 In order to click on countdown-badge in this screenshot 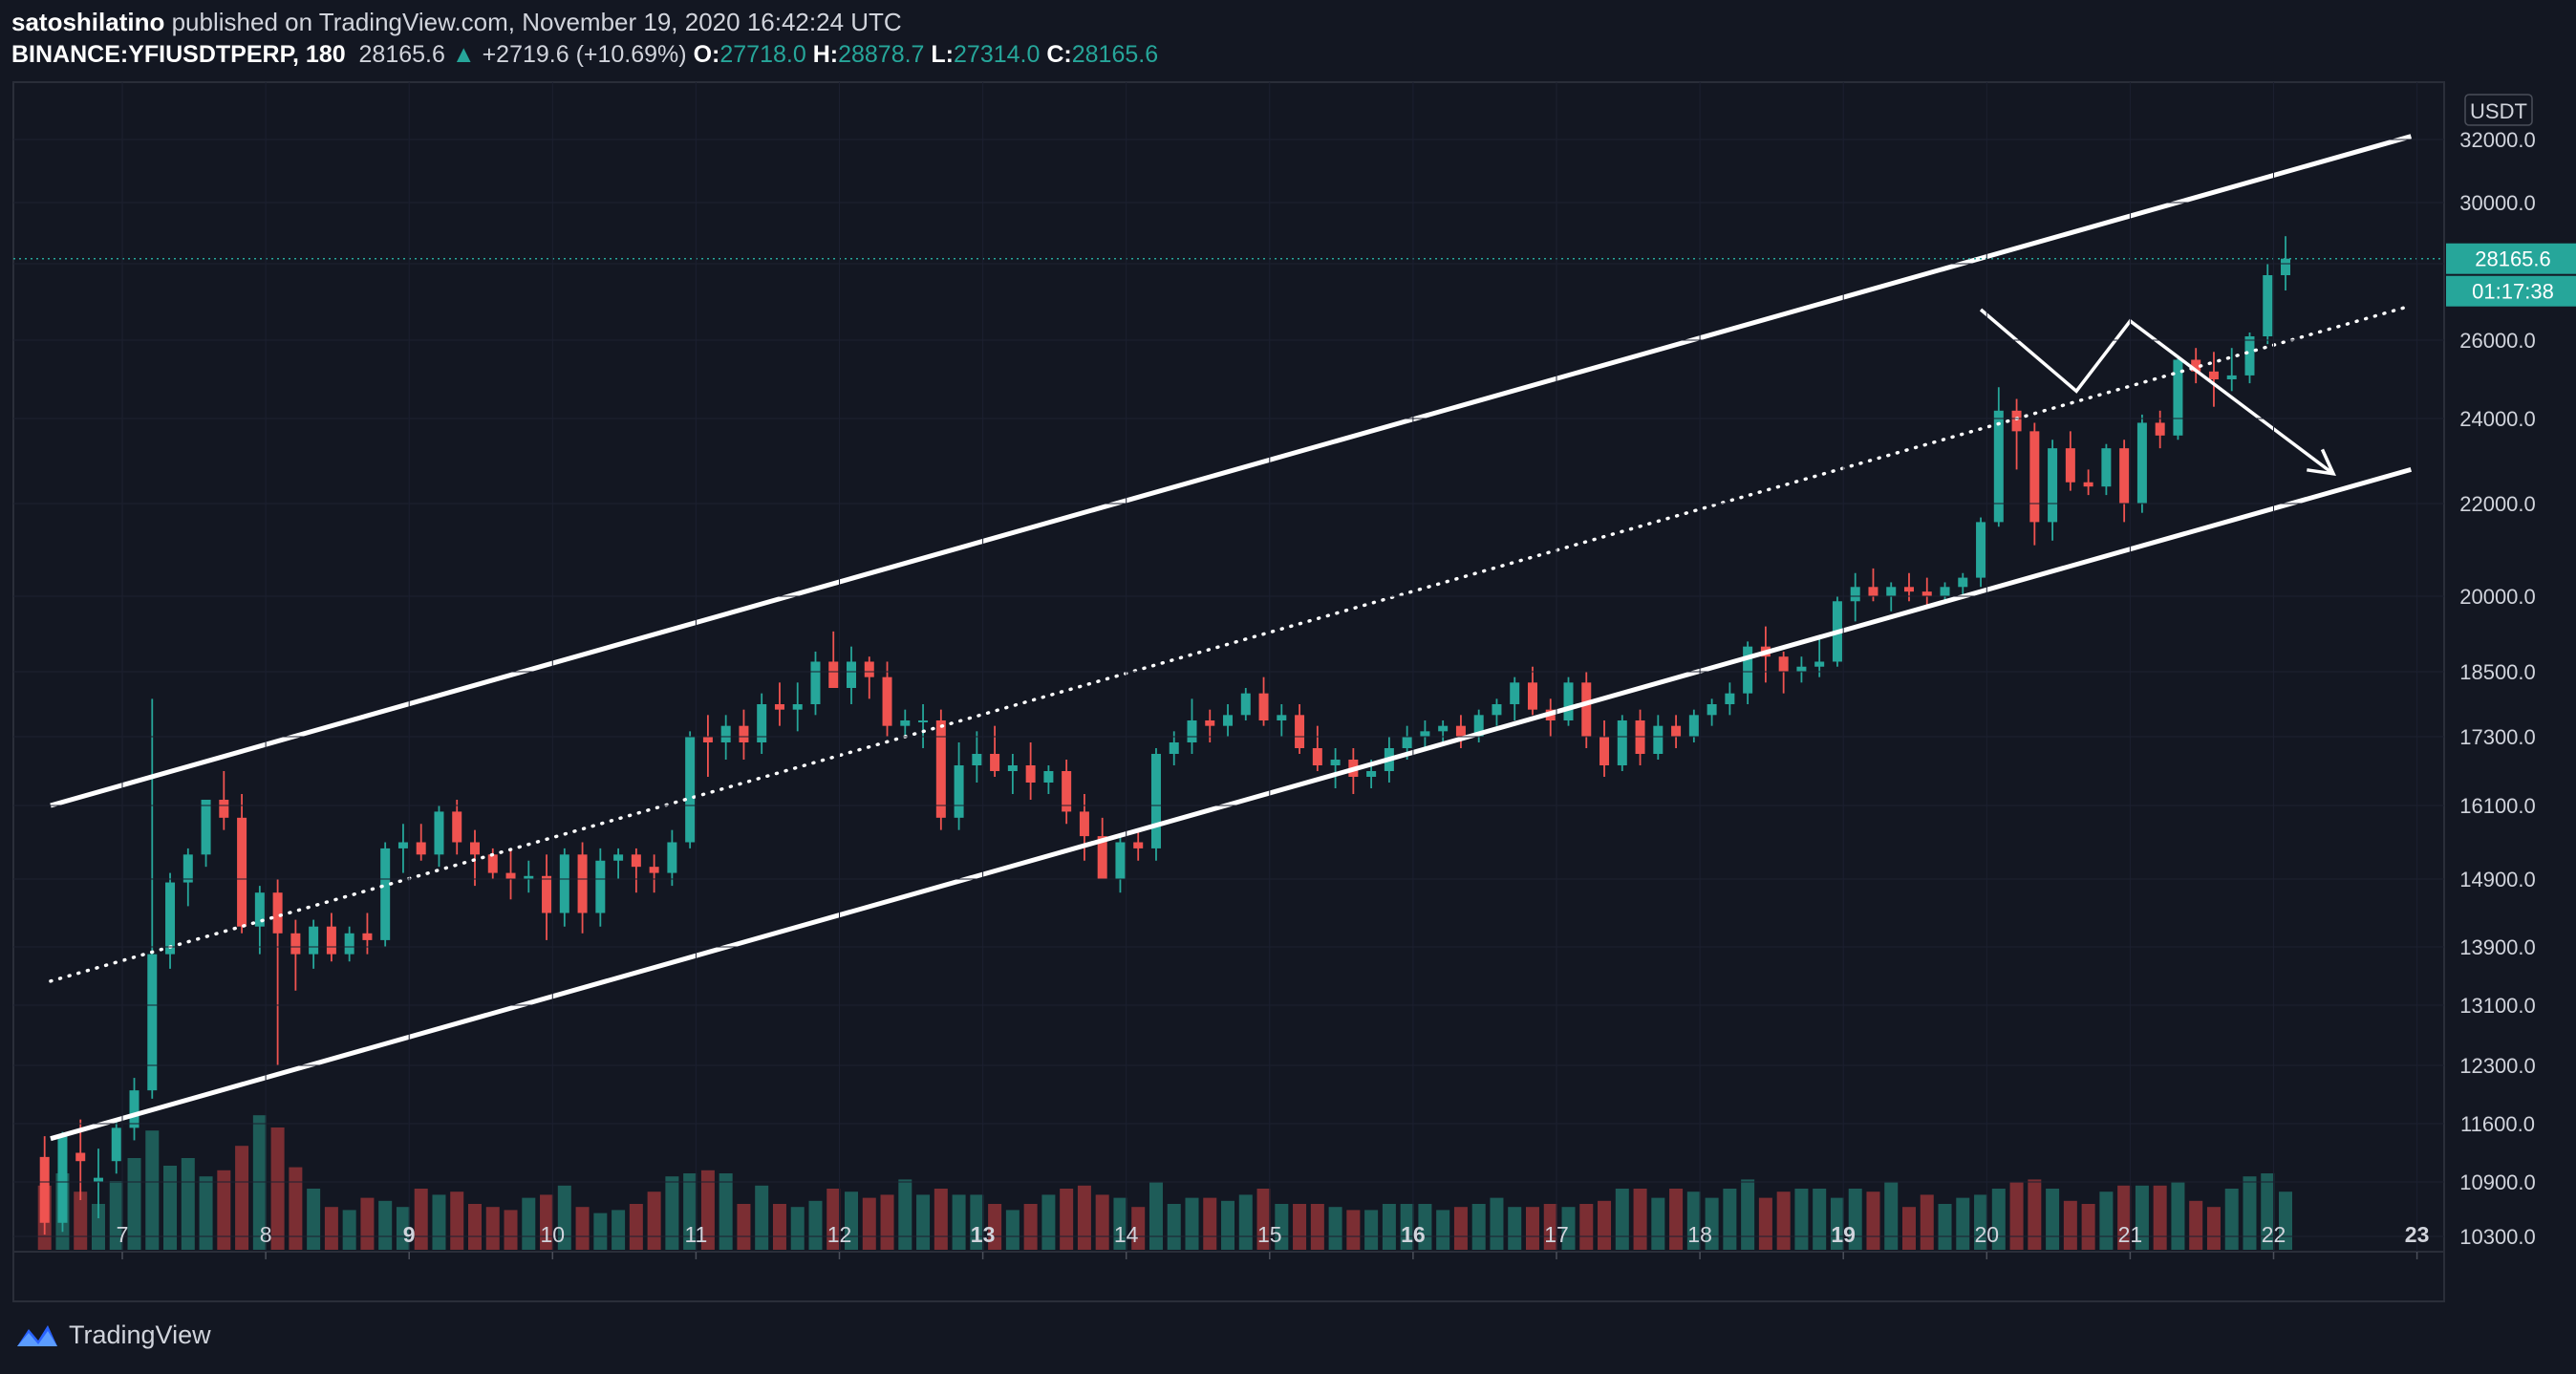, I will do `click(2511, 291)`.